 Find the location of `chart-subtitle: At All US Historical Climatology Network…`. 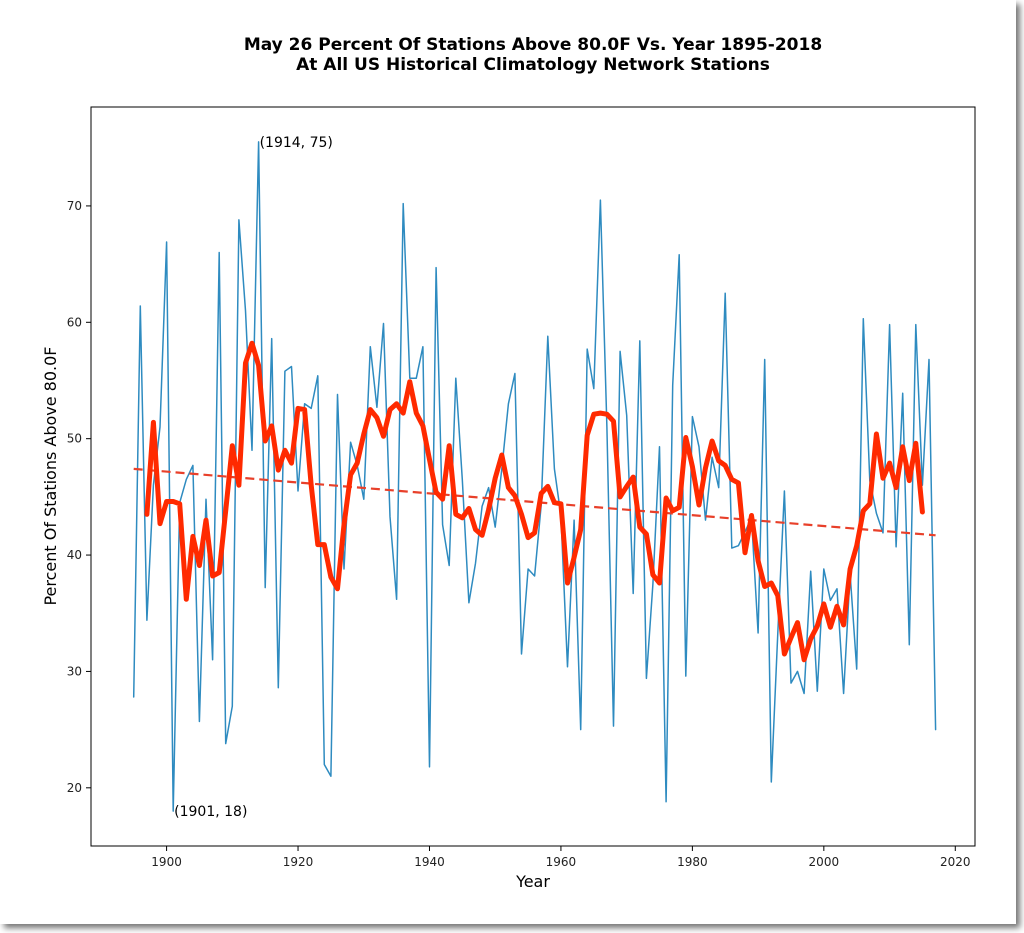

chart-subtitle: At All US Historical Climatology Network… is located at coordinates (533, 65).